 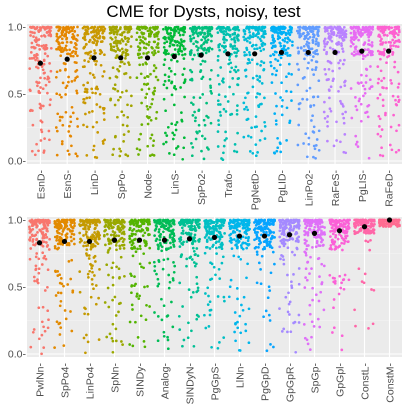 I want to click on mean-marker, so click(x=314, y=233).